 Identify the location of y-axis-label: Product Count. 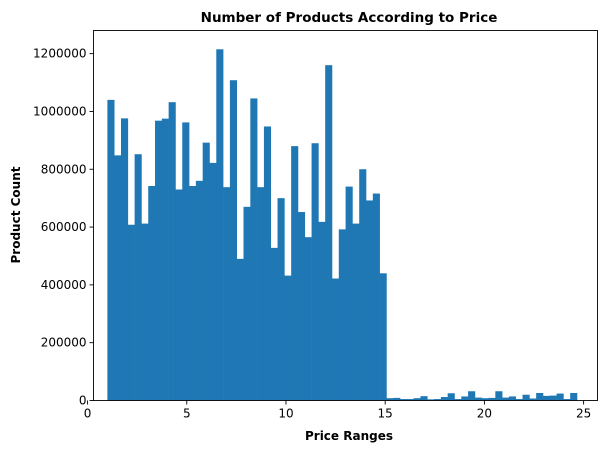
(16, 214).